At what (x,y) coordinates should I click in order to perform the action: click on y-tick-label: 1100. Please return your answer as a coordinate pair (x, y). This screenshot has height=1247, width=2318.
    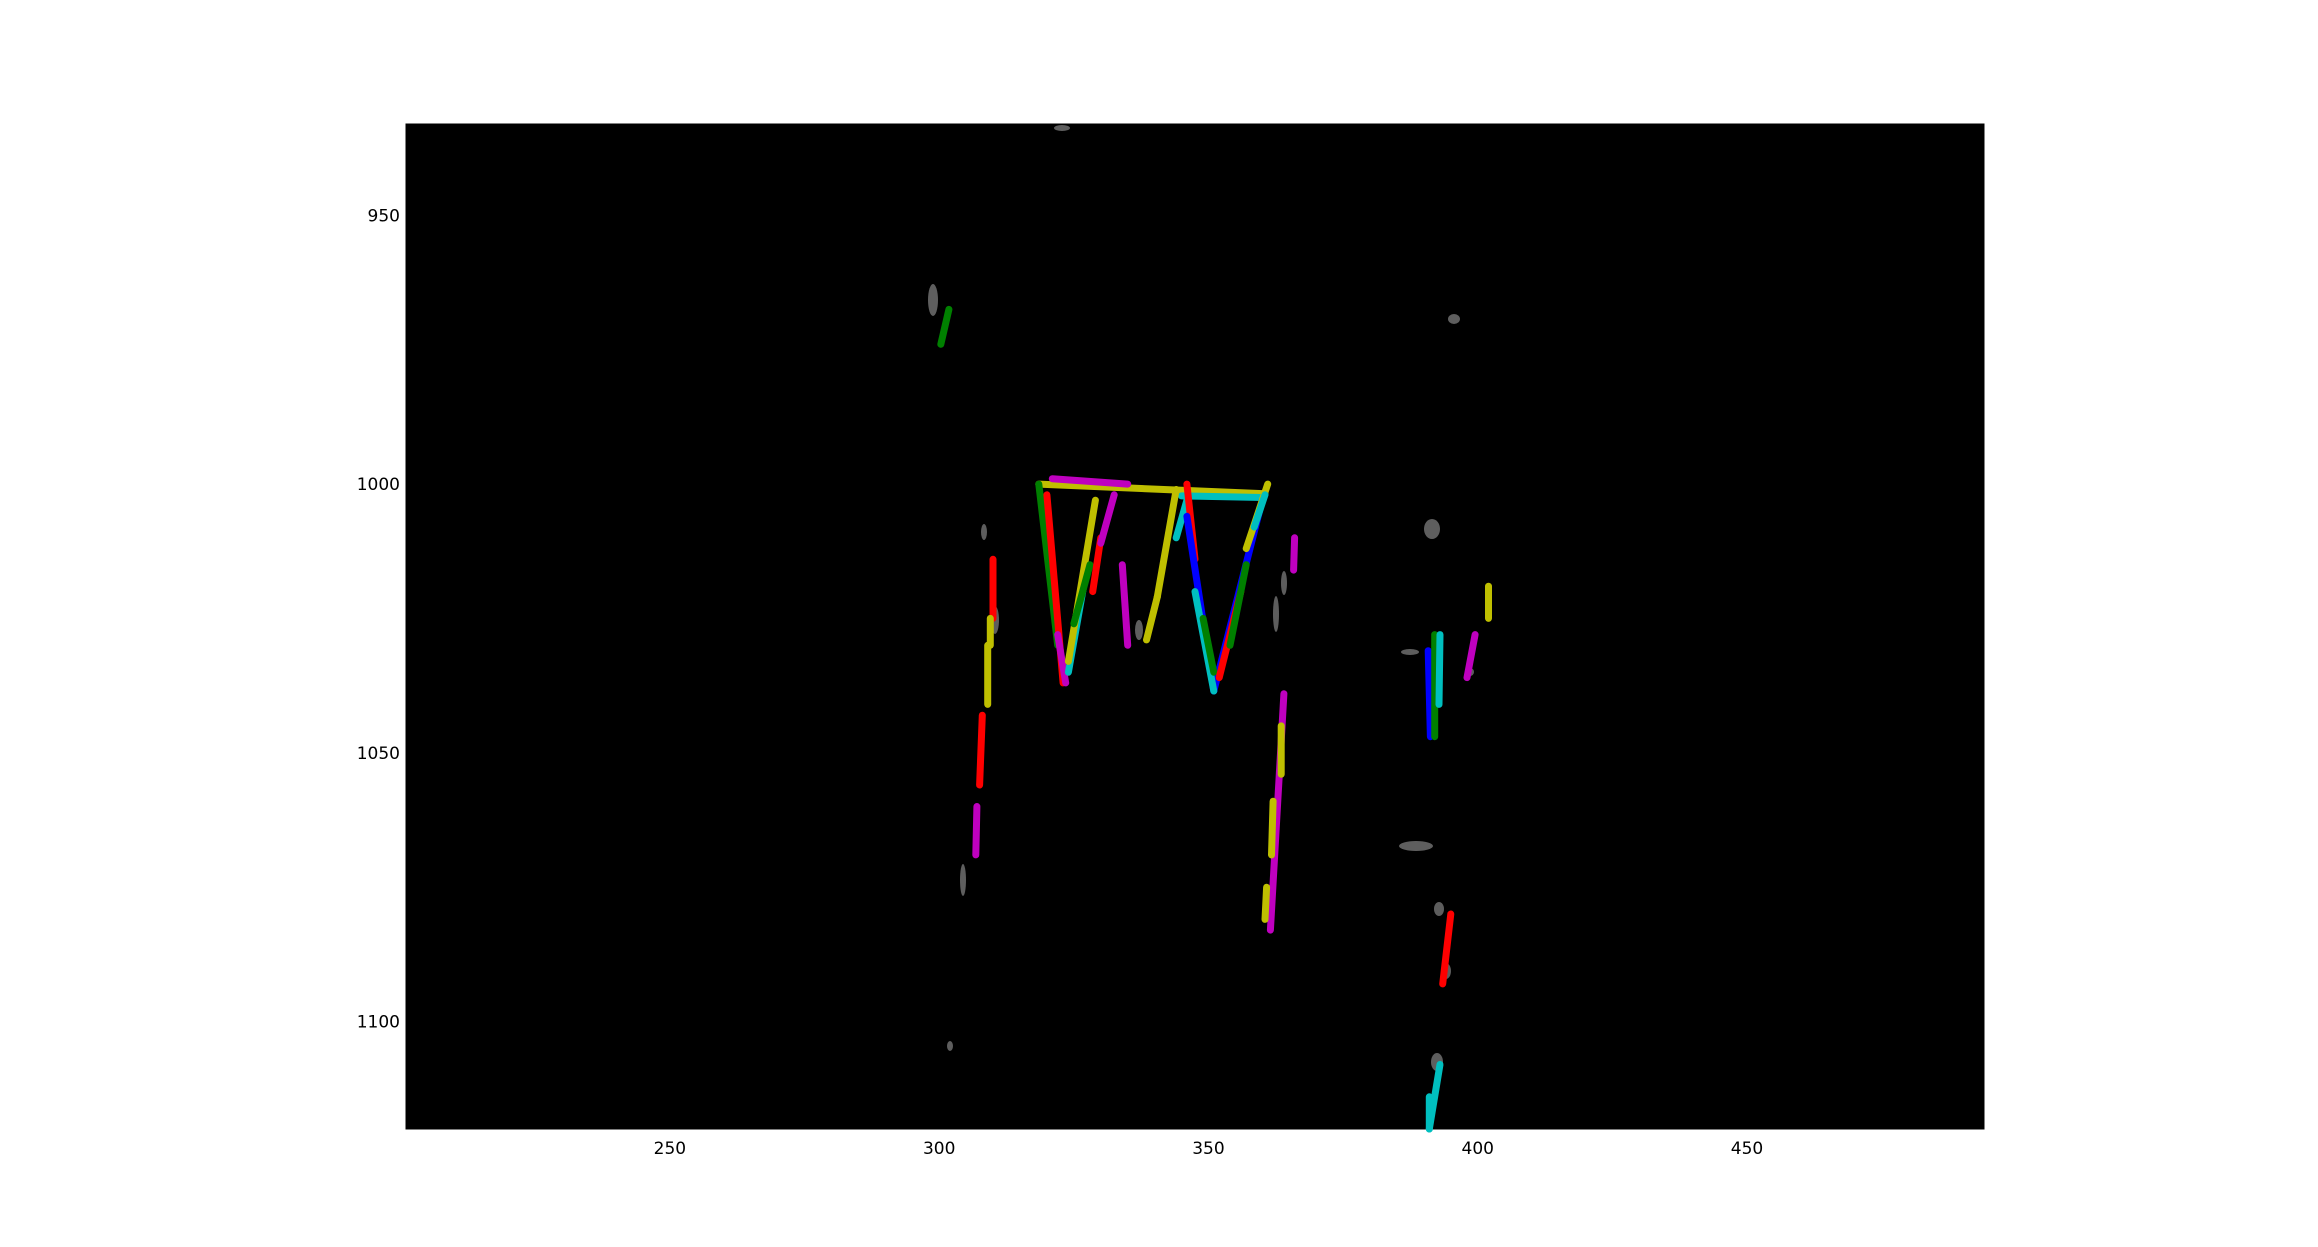
    Looking at the image, I should click on (378, 1023).